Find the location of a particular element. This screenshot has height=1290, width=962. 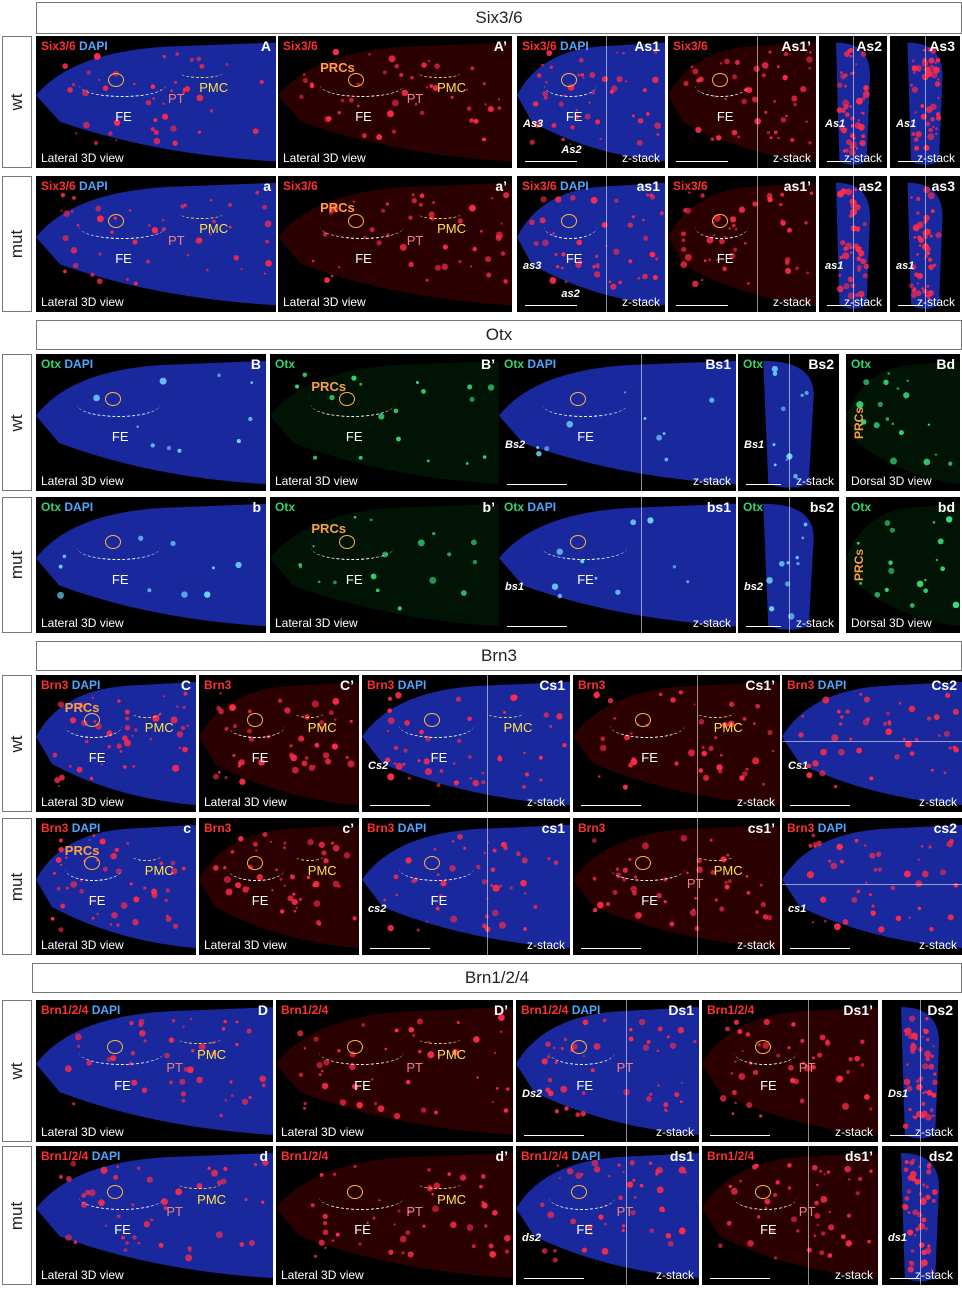

channel-name: Brn1/2/4 is located at coordinates (305, 1156).